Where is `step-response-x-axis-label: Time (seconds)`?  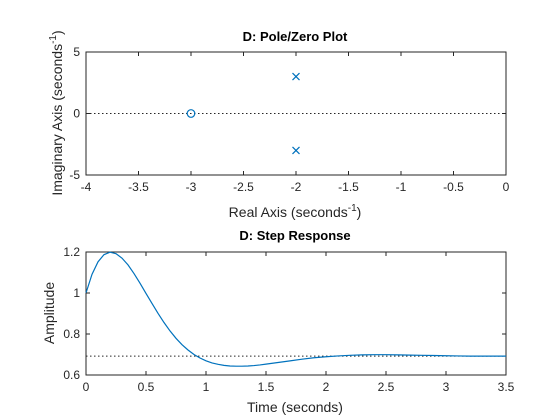
step-response-x-axis-label: Time (seconds) is located at coordinates (295, 407).